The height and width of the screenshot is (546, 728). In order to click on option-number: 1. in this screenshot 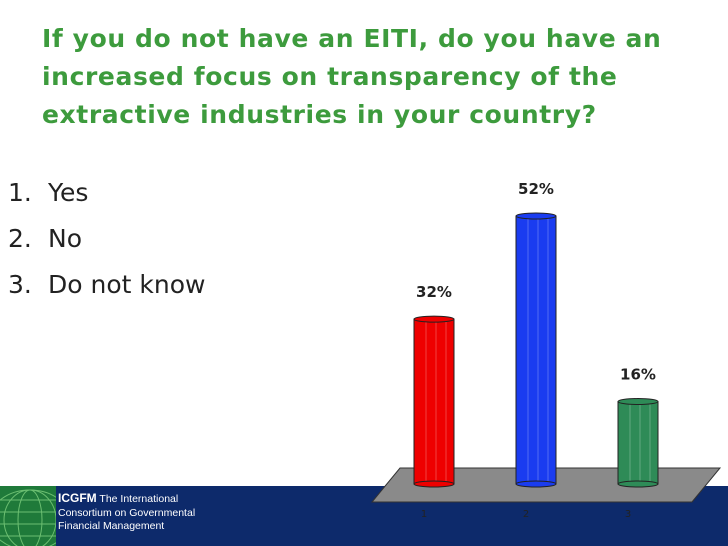, I will do `click(20, 192)`.